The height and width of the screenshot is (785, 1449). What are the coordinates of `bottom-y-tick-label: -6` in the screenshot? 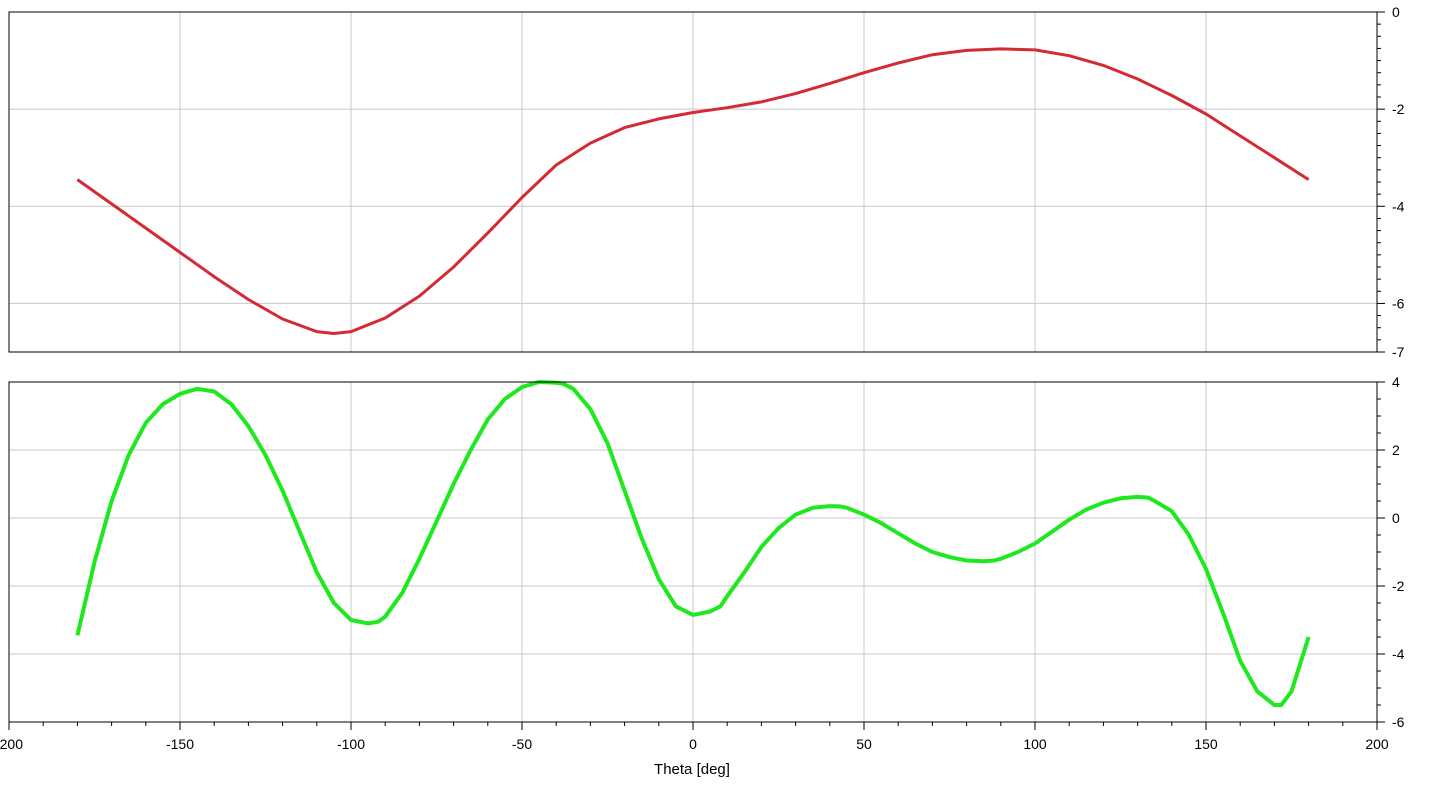 It's located at (1398, 722).